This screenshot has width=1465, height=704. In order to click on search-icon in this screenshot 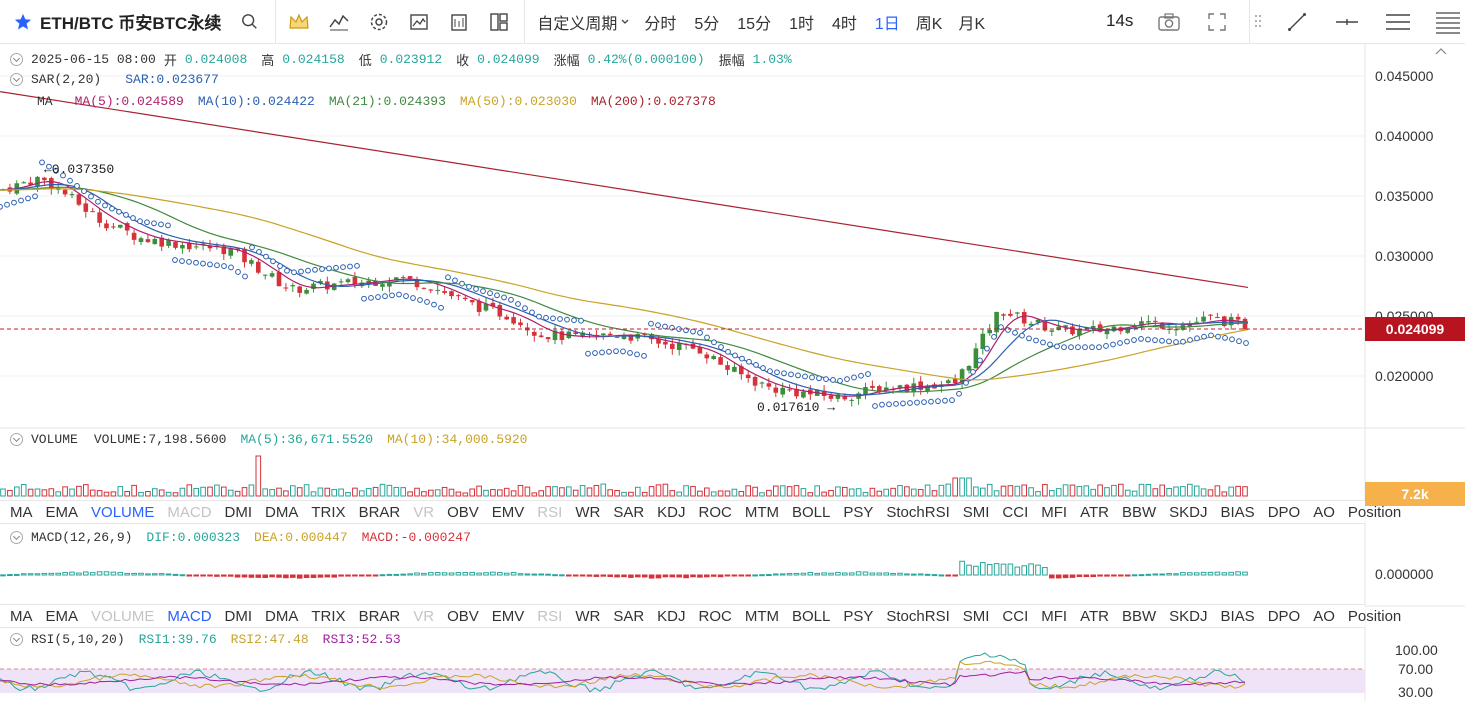, I will do `click(250, 22)`.